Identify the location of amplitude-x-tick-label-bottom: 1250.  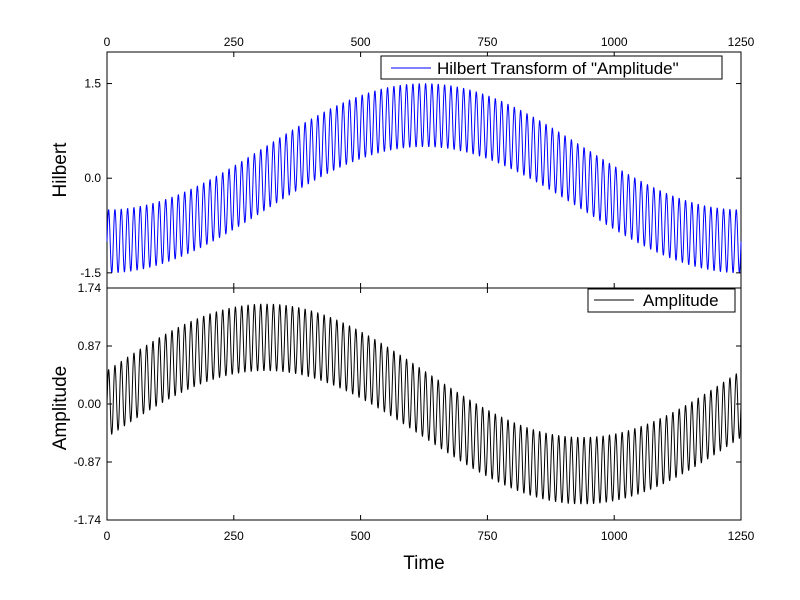
(741, 536).